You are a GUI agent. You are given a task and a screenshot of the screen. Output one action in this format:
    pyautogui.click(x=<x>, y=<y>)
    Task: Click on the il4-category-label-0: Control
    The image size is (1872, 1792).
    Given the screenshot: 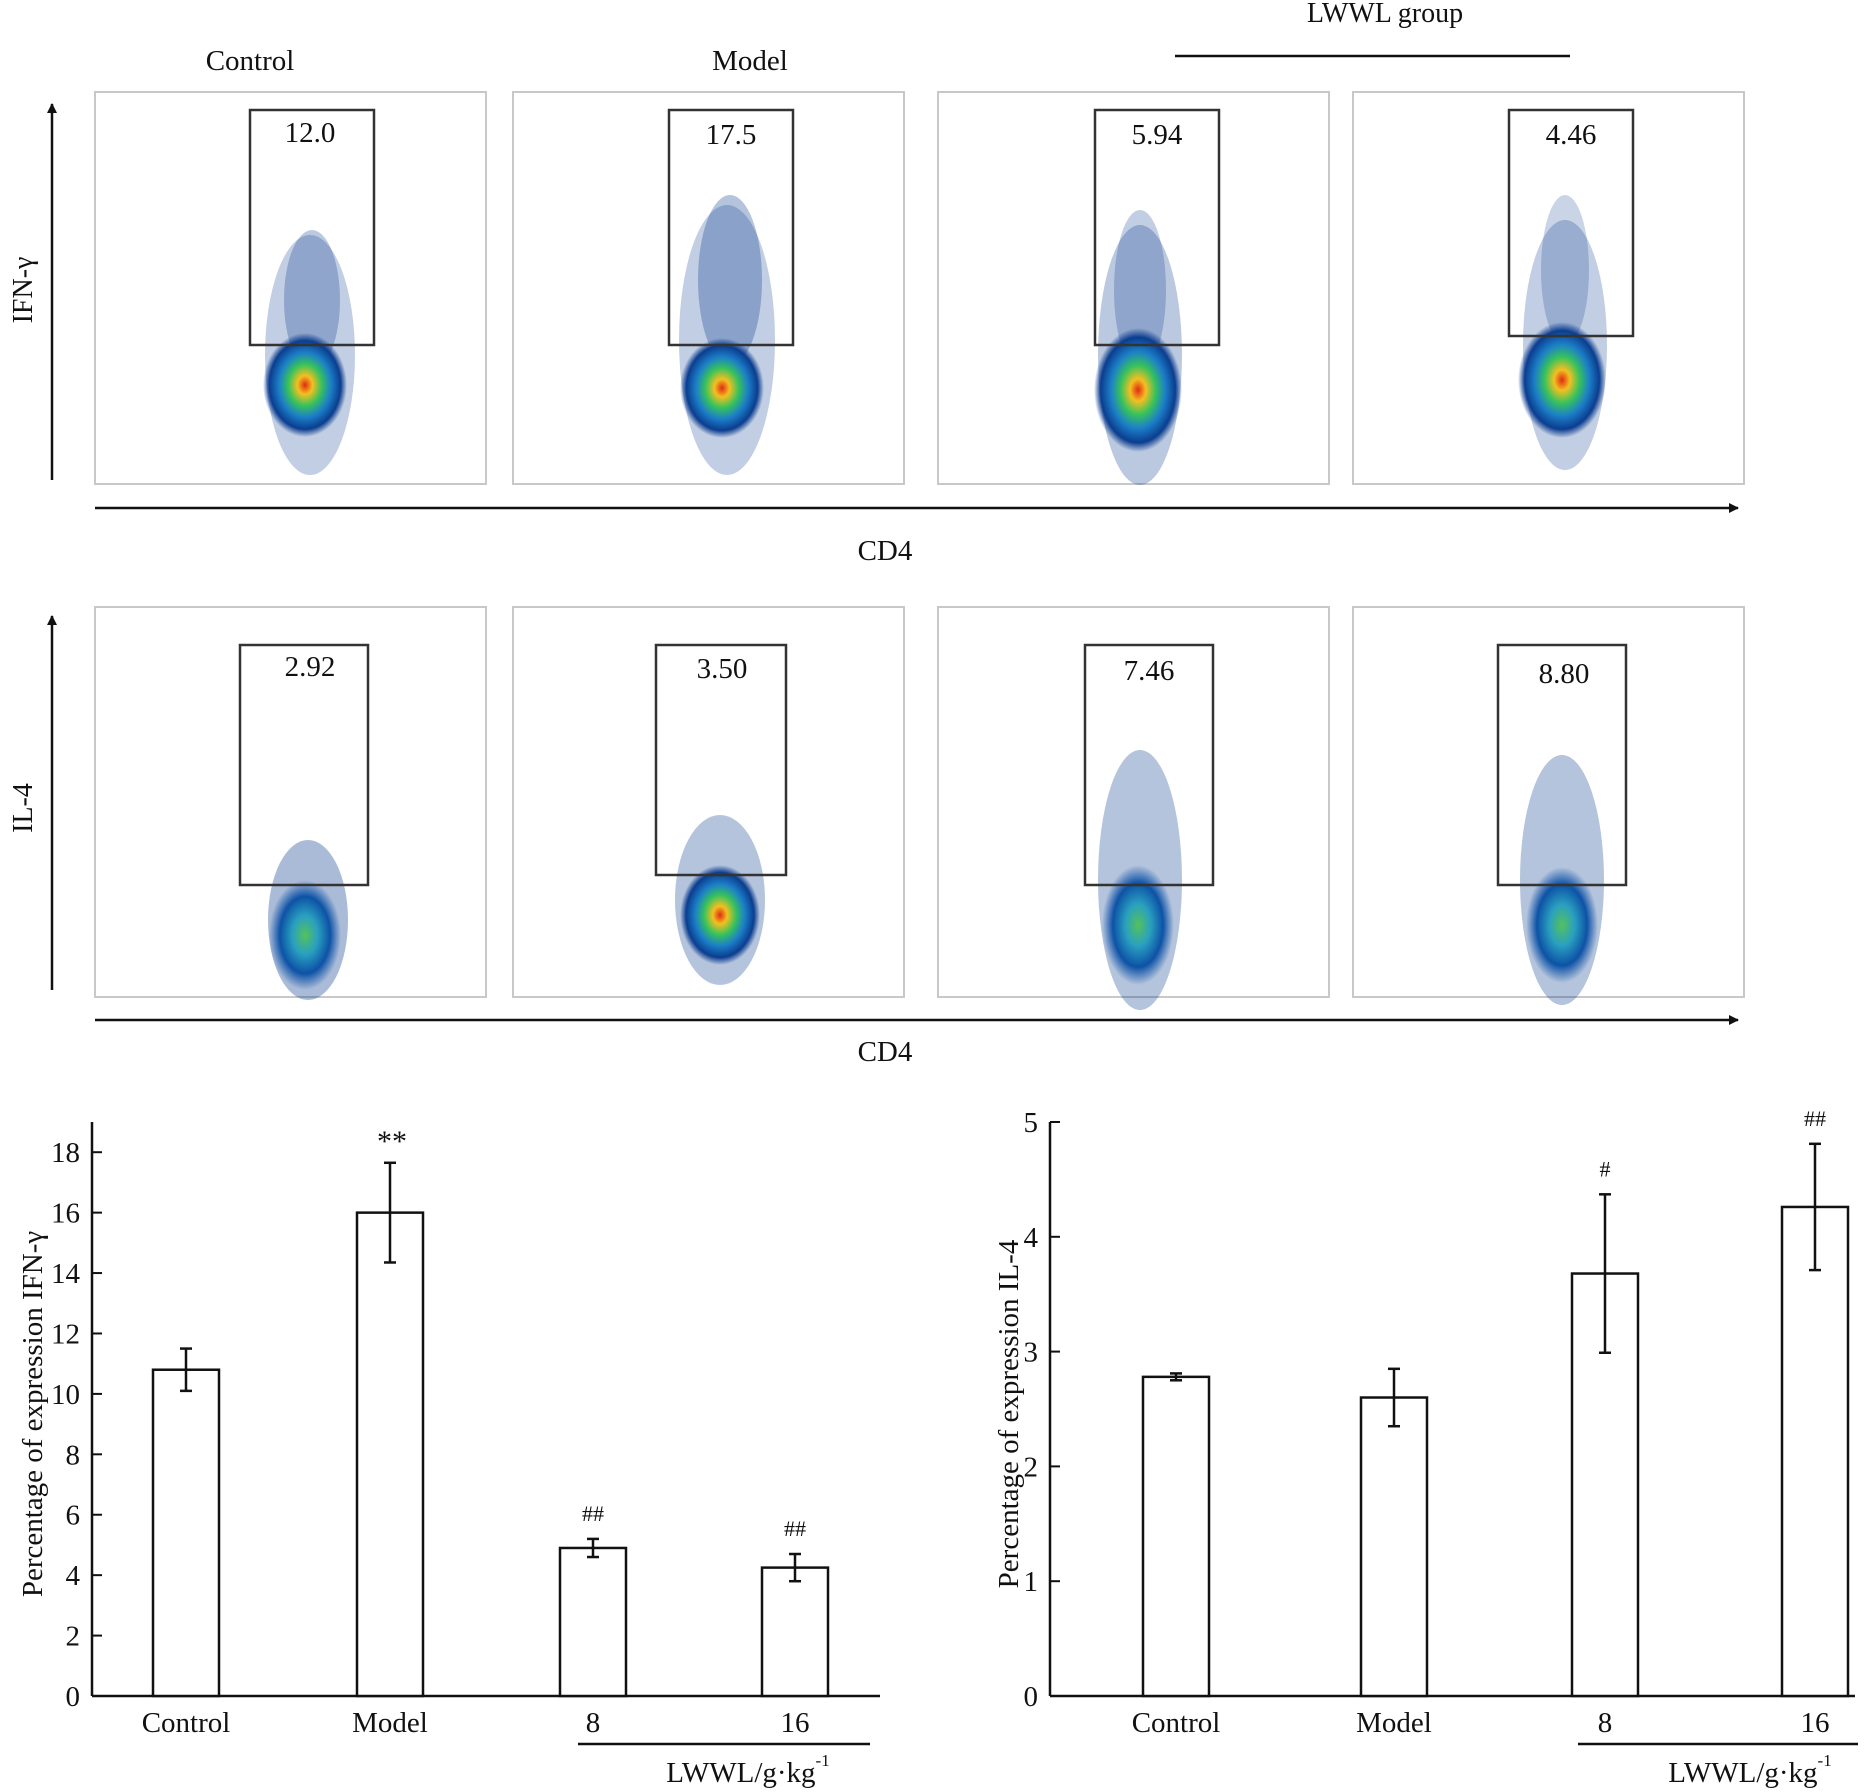 What is the action you would take?
    pyautogui.click(x=1176, y=1723)
    